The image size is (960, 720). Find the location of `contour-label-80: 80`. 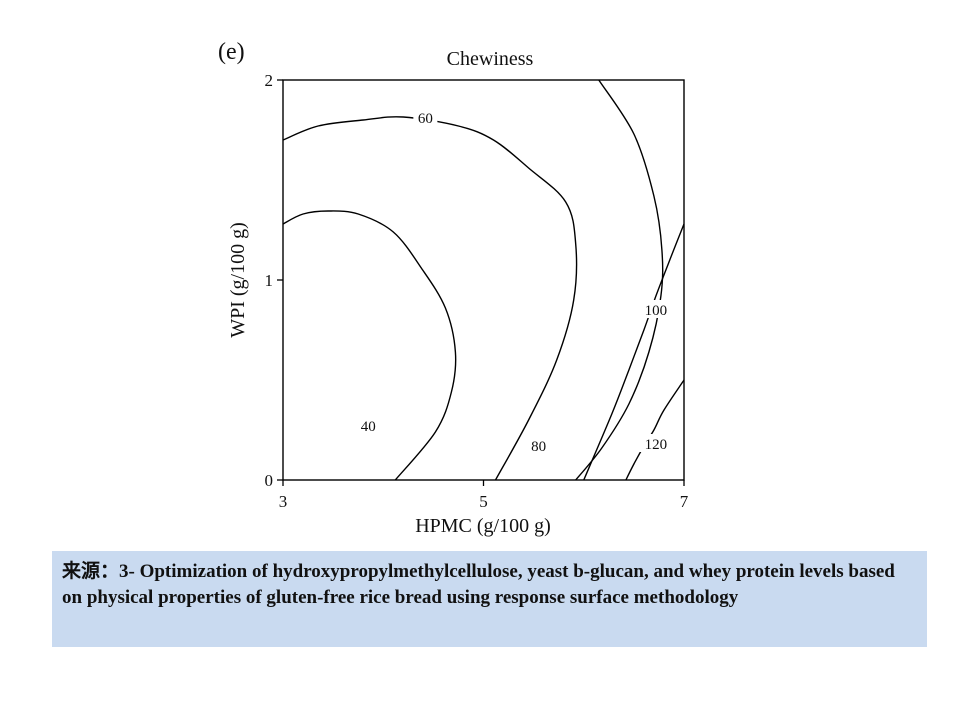

contour-label-80: 80 is located at coordinates (538, 447).